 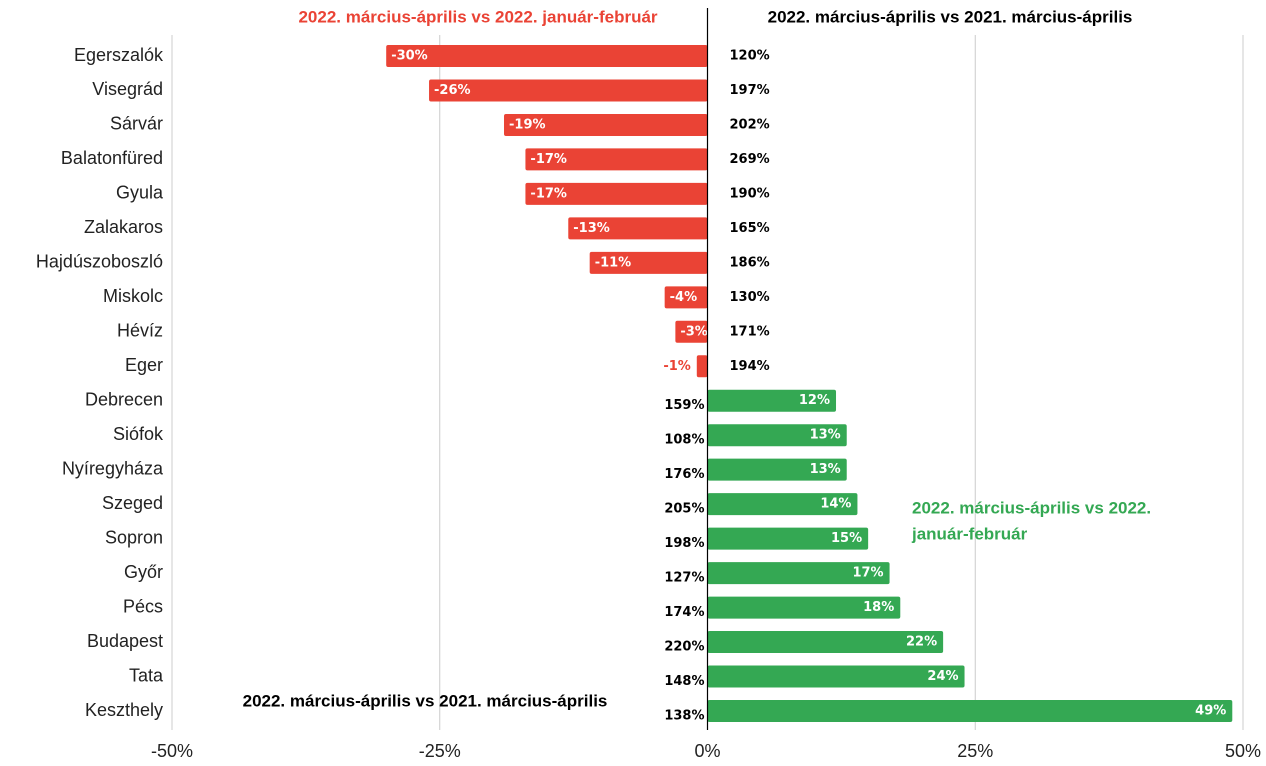 What do you see at coordinates (750, 90) in the screenshot?
I see `value-label: 197%` at bounding box center [750, 90].